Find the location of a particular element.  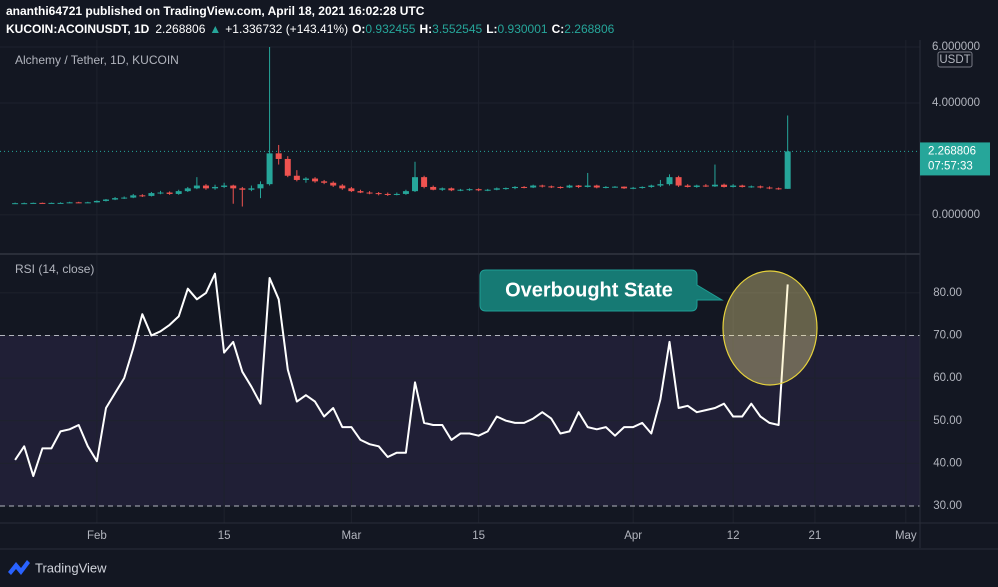

y-tick-label: 4.000000 is located at coordinates (956, 103).